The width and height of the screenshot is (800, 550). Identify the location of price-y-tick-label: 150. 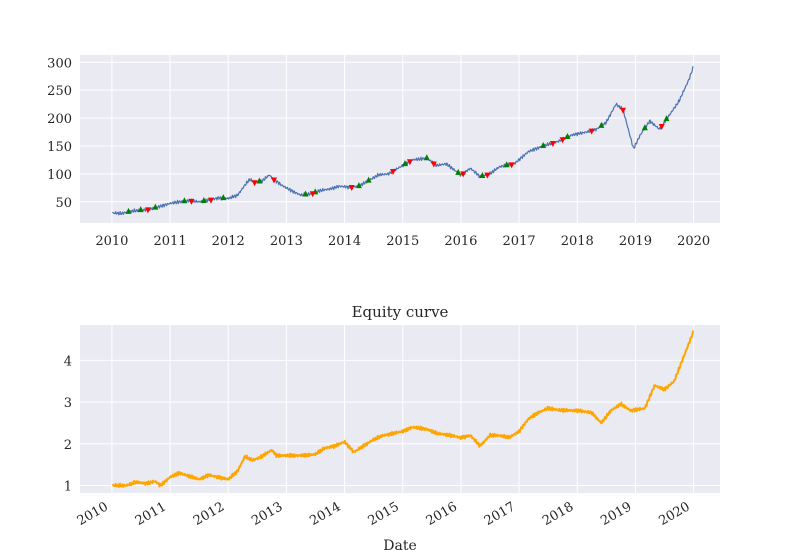
(59, 147).